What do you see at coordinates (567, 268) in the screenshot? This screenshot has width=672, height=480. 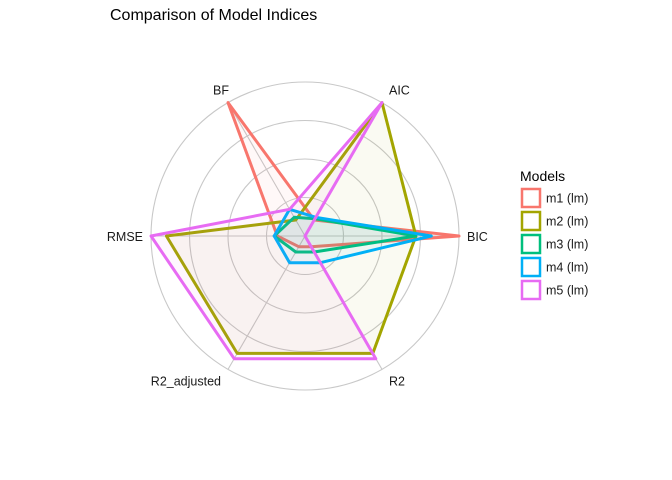 I see `legend-label-4: m4 (lm)` at bounding box center [567, 268].